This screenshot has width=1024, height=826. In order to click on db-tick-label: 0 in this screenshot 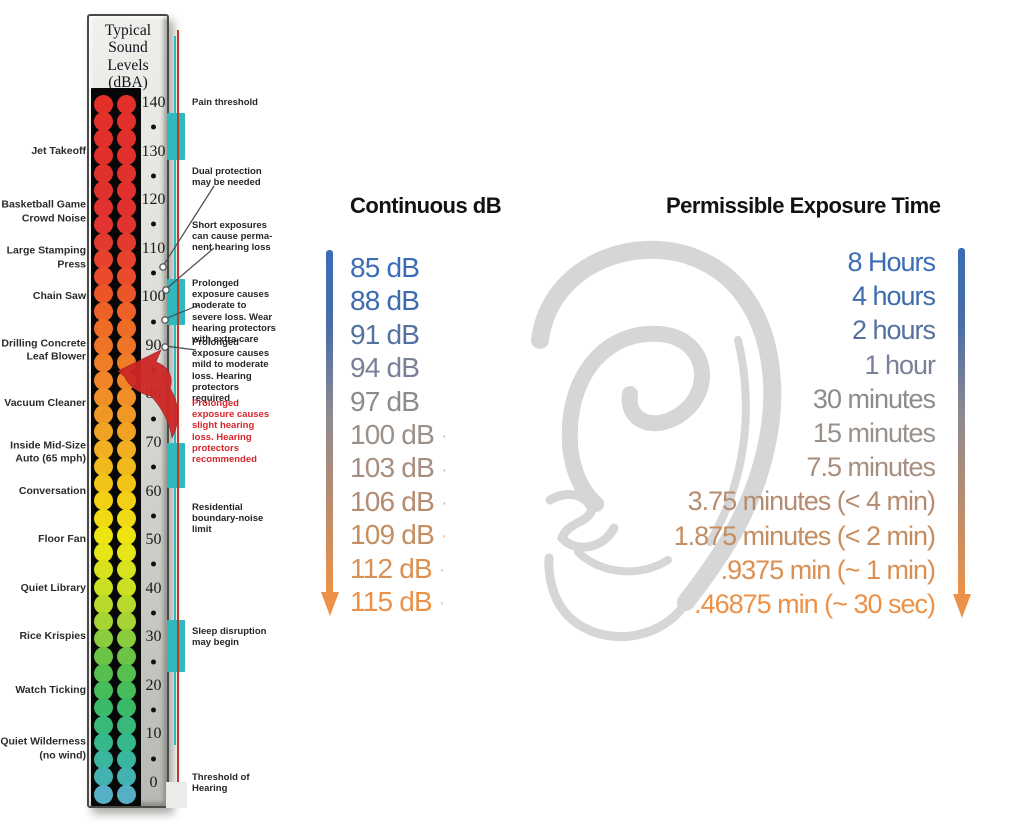, I will do `click(153, 782)`.